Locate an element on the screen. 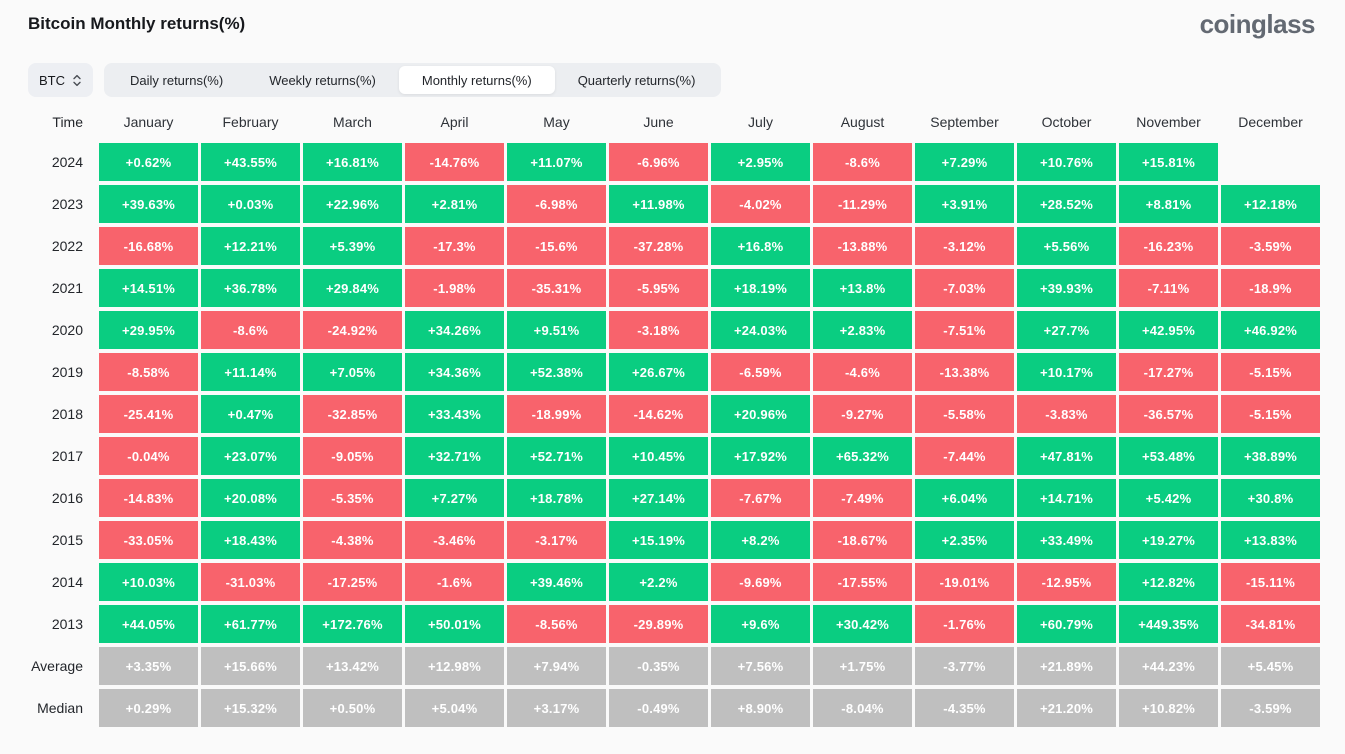  cell-2024-april: -14.76% is located at coordinates (454, 162).